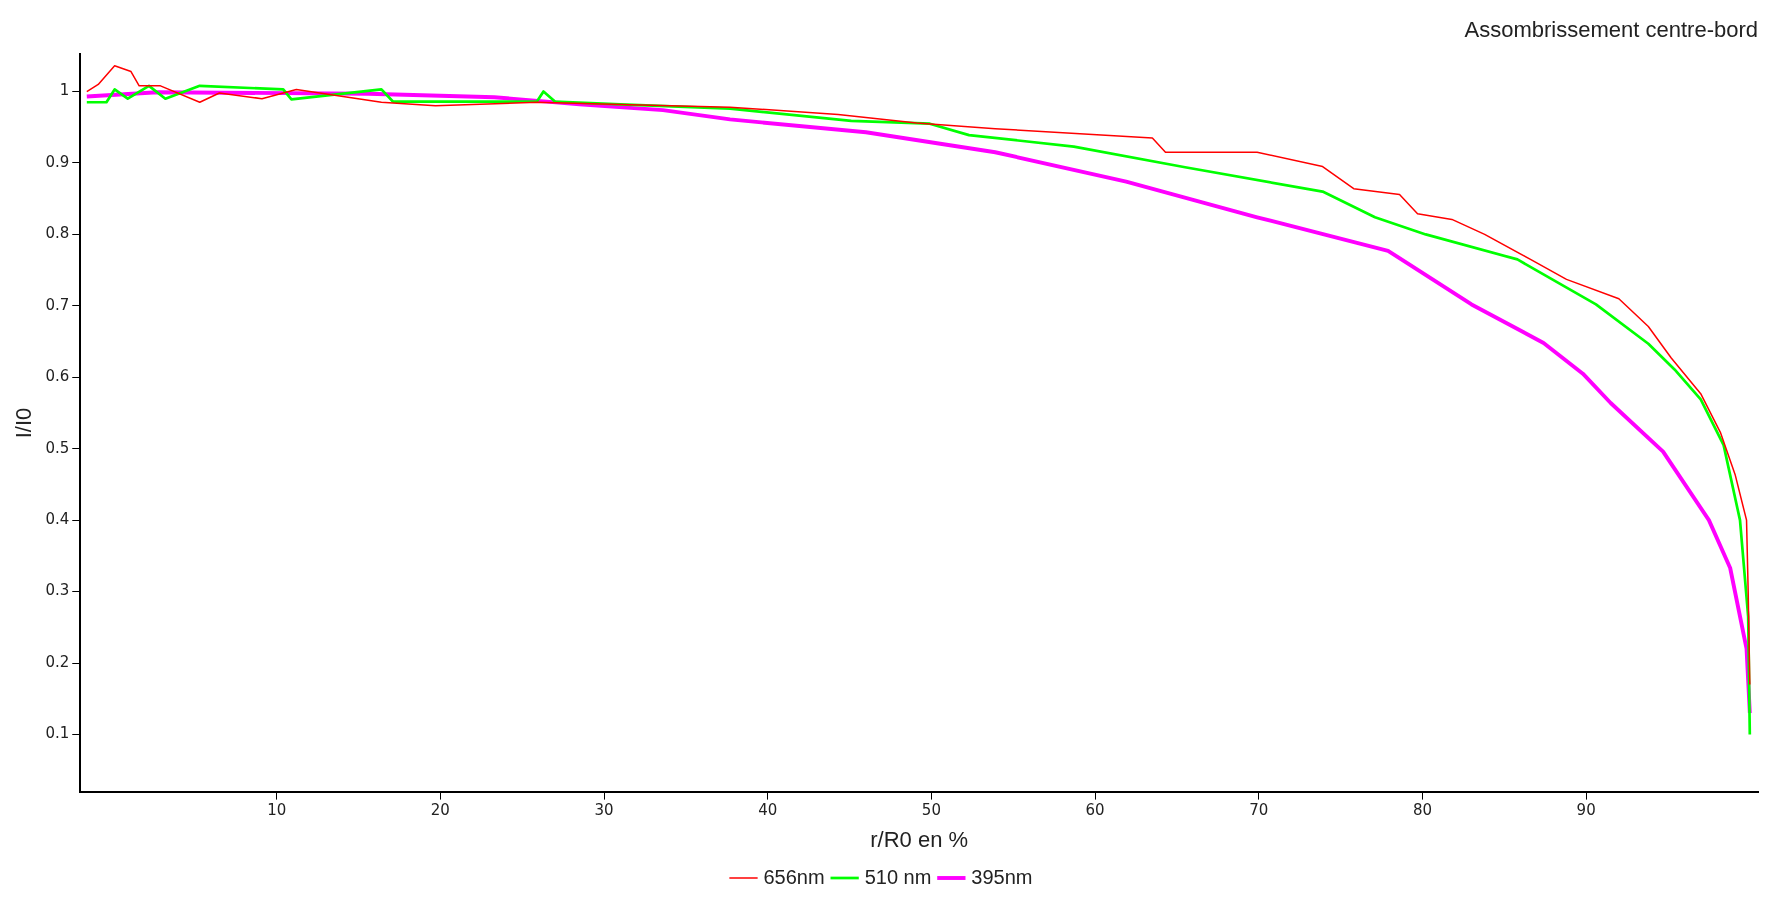  I want to click on x-tick-label: 30, so click(604, 810).